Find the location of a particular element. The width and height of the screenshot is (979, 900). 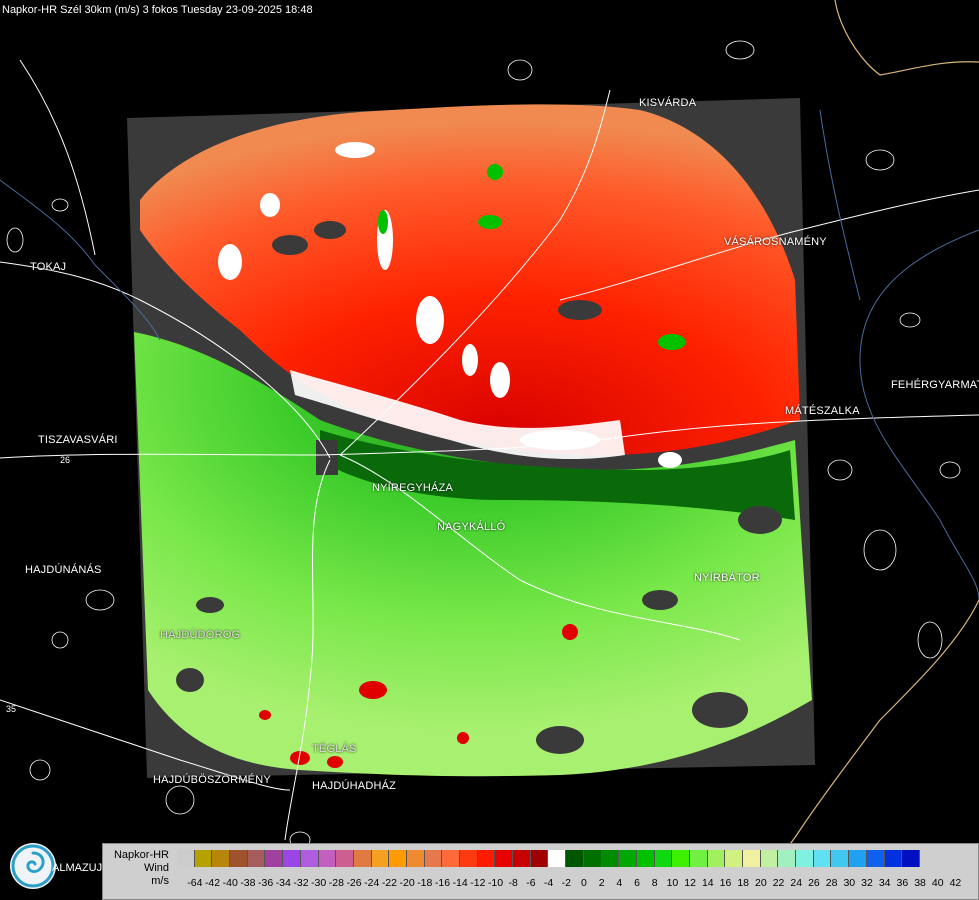

legend-tick-label: 40 is located at coordinates (937, 883).